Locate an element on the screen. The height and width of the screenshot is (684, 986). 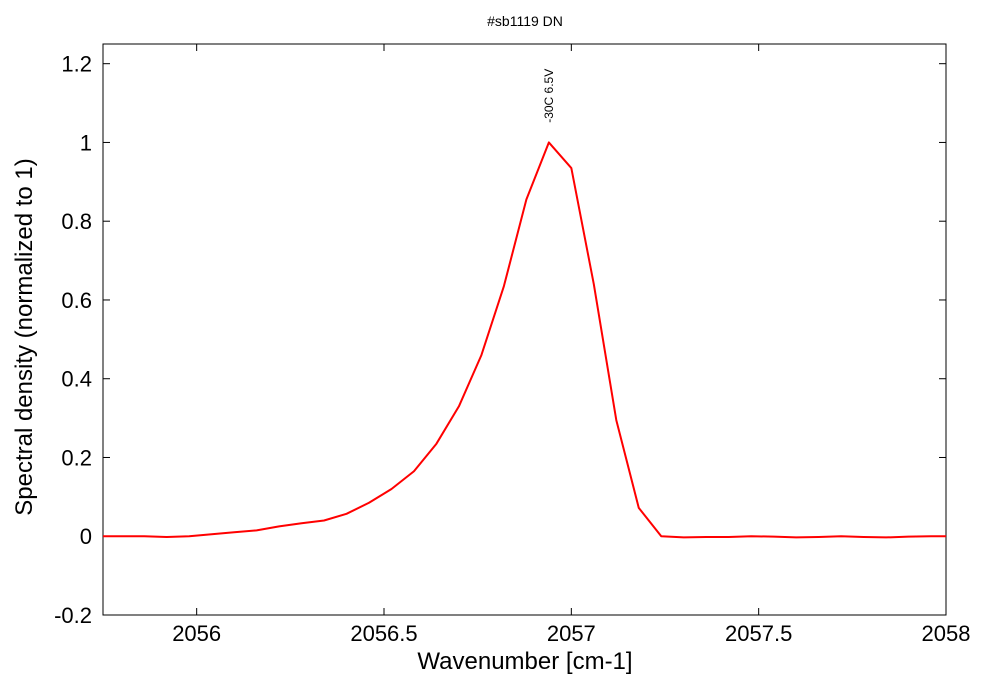
annotation-layer: -30C 6.5V is located at coordinates (549, 96).